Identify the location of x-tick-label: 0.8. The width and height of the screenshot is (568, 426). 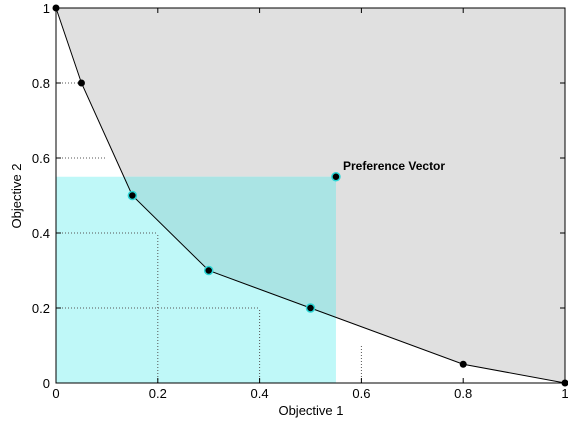
(463, 393).